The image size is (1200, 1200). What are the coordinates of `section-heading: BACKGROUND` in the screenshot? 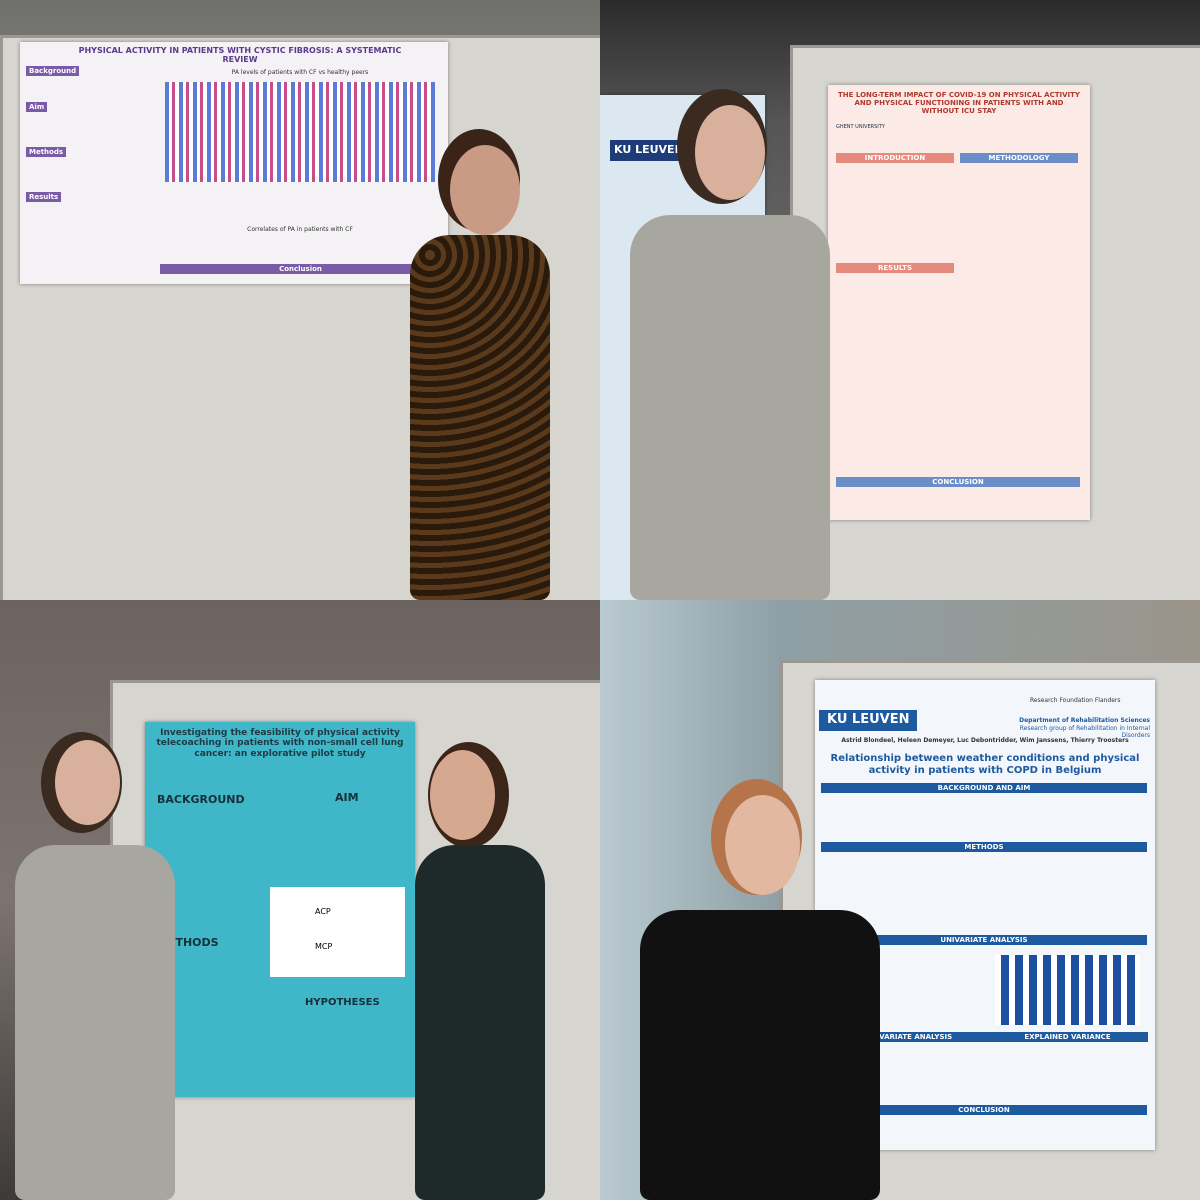 It's located at (201, 799).